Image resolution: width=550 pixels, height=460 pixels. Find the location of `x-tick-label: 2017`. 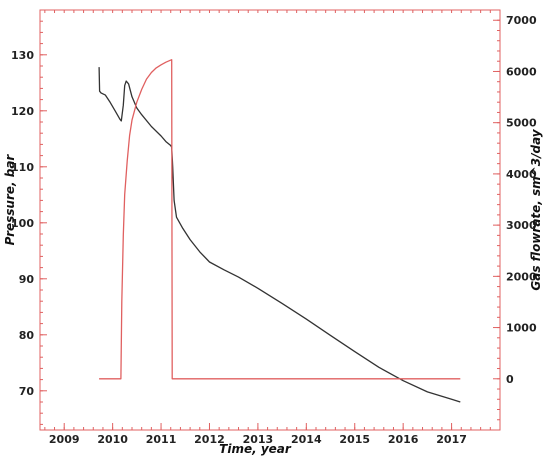

x-tick-label: 2017 is located at coordinates (451, 439).